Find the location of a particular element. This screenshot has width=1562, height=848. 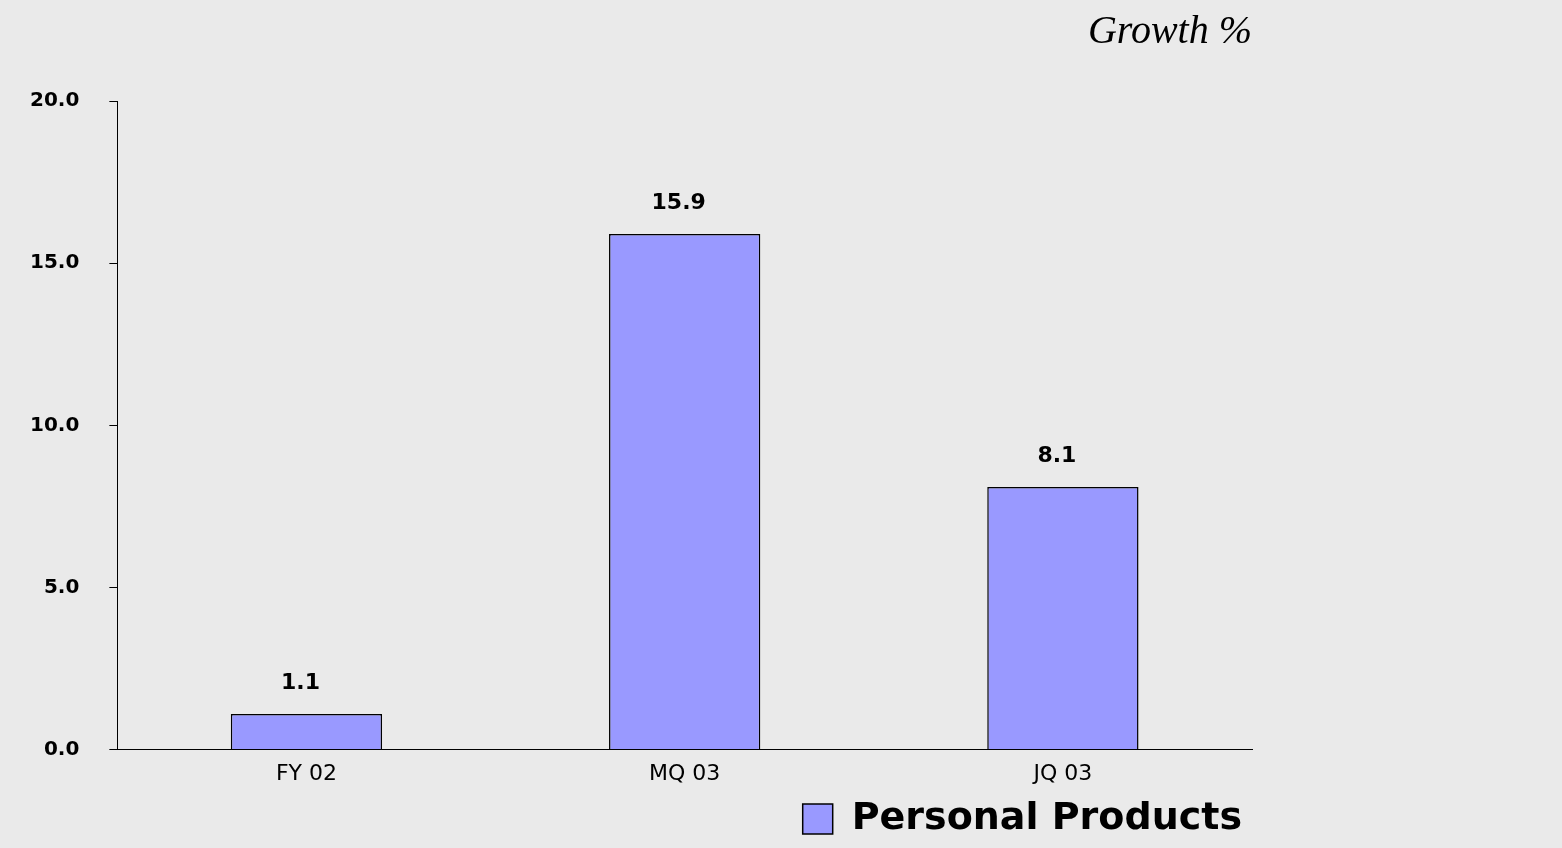

y-tick-label: 20.0 is located at coordinates (54, 99).